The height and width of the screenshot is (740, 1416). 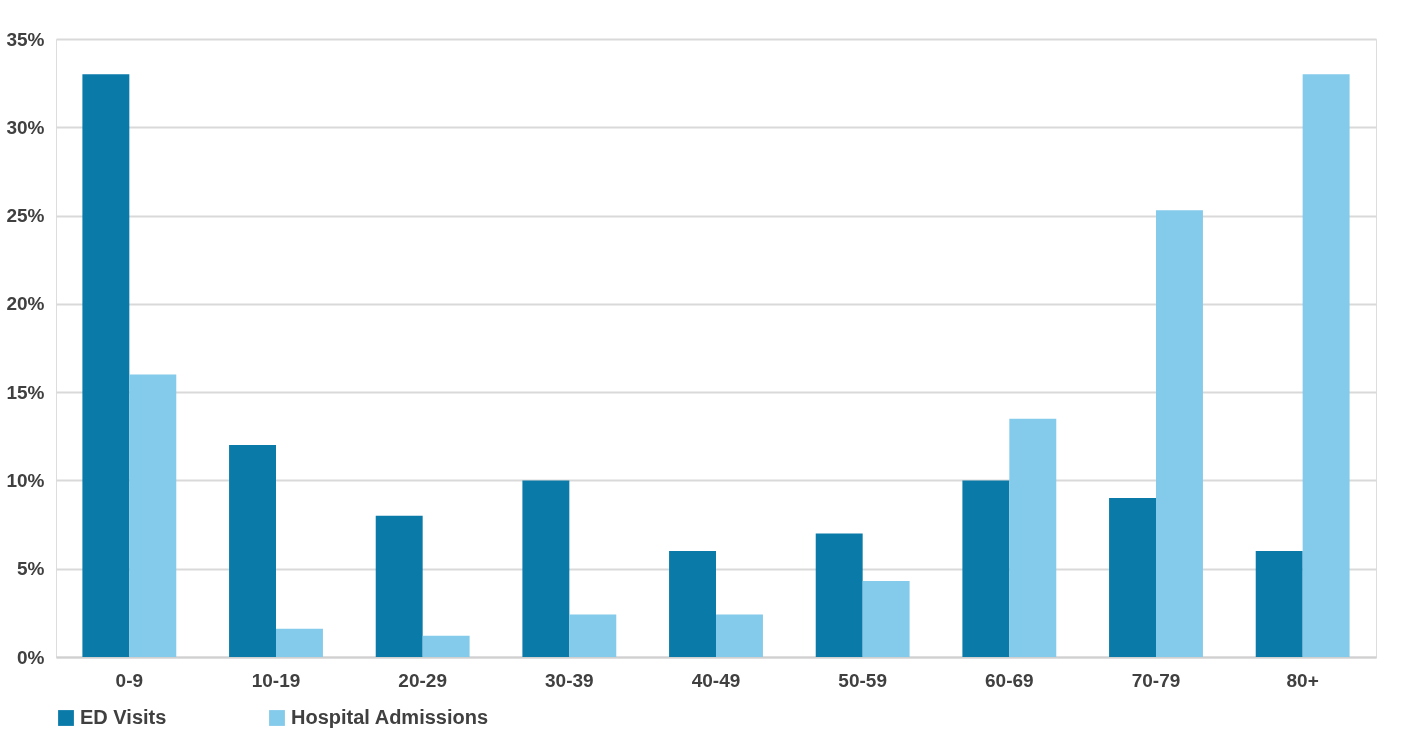 What do you see at coordinates (25, 39) in the screenshot?
I see `y-tick-label: 35%` at bounding box center [25, 39].